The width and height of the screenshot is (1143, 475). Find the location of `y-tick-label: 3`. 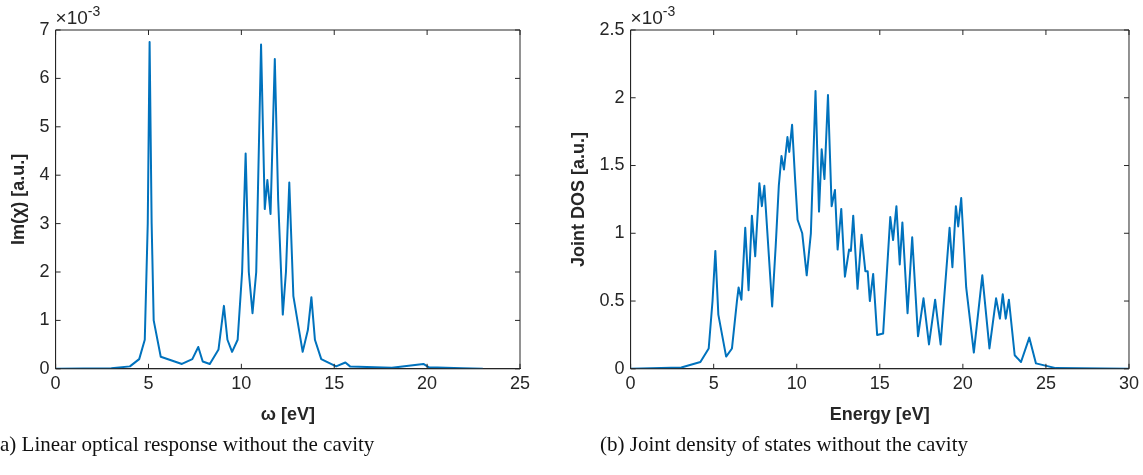

y-tick-label: 3 is located at coordinates (44, 222).